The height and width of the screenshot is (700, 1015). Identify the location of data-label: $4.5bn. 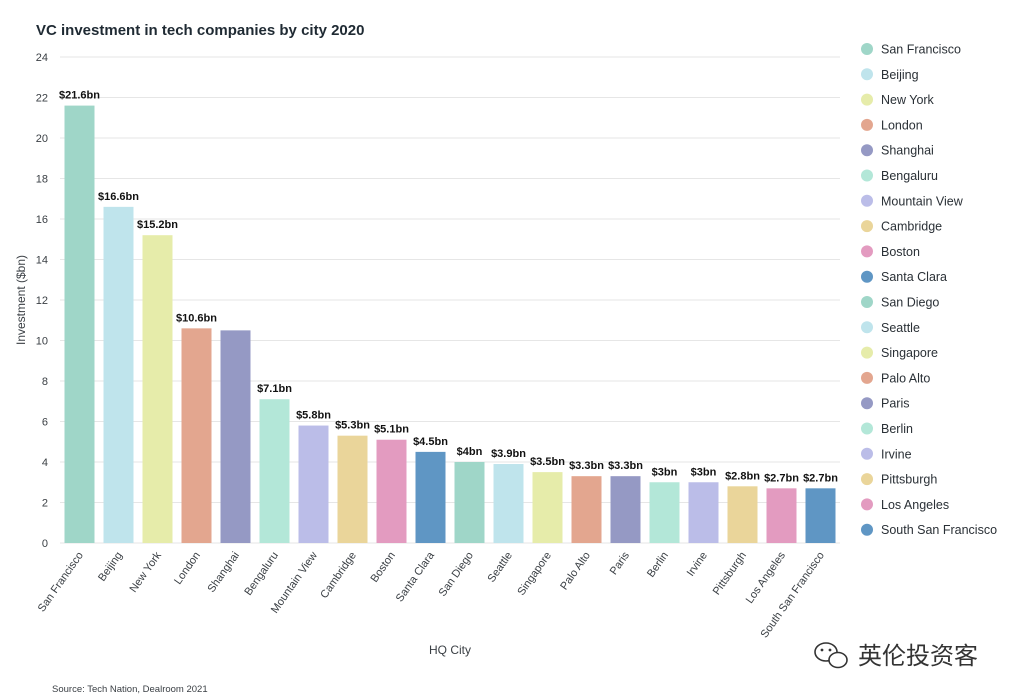
(430, 442).